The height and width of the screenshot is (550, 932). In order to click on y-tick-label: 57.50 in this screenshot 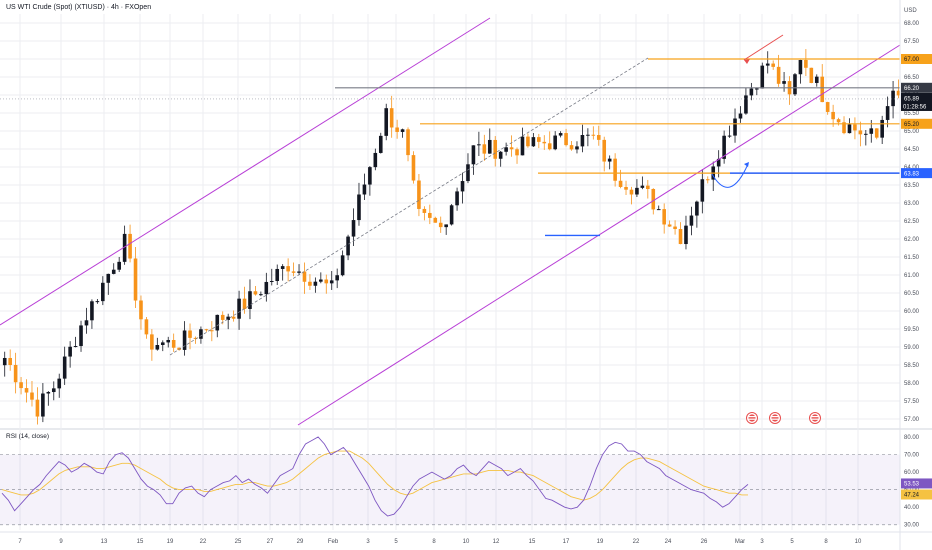, I will do `click(912, 402)`.